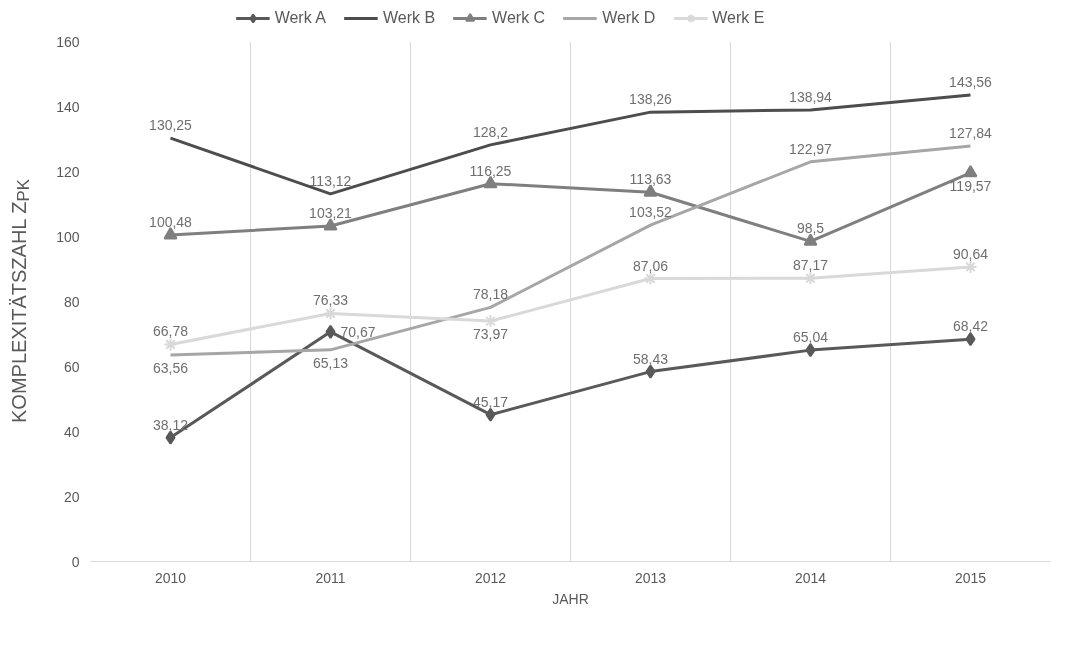 The height and width of the screenshot is (664, 1083). Describe the element at coordinates (68, 106) in the screenshot. I see `y-tick-label: 140` at that location.